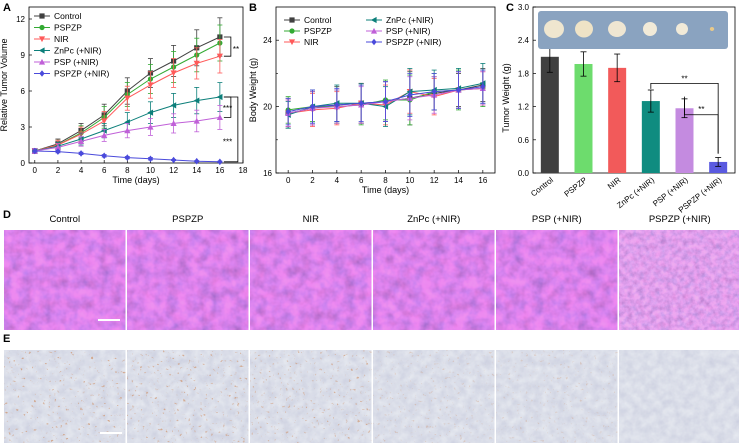  What do you see at coordinates (549, 114) in the screenshot?
I see `bar-control` at bounding box center [549, 114].